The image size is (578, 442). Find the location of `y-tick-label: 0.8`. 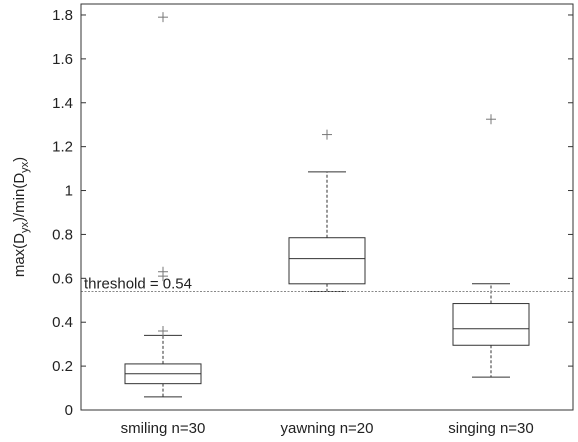

y-tick-label: 0.8 is located at coordinates (62, 234).